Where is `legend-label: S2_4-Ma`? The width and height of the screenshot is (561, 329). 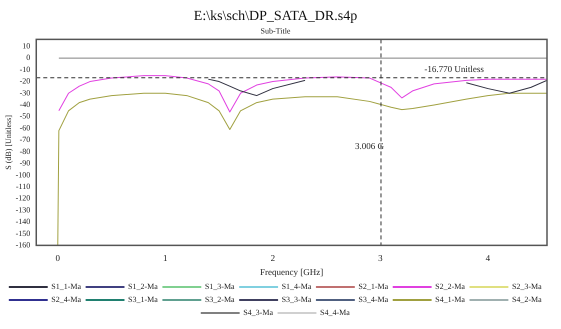
legend-label: S2_4-Ma is located at coordinates (66, 299).